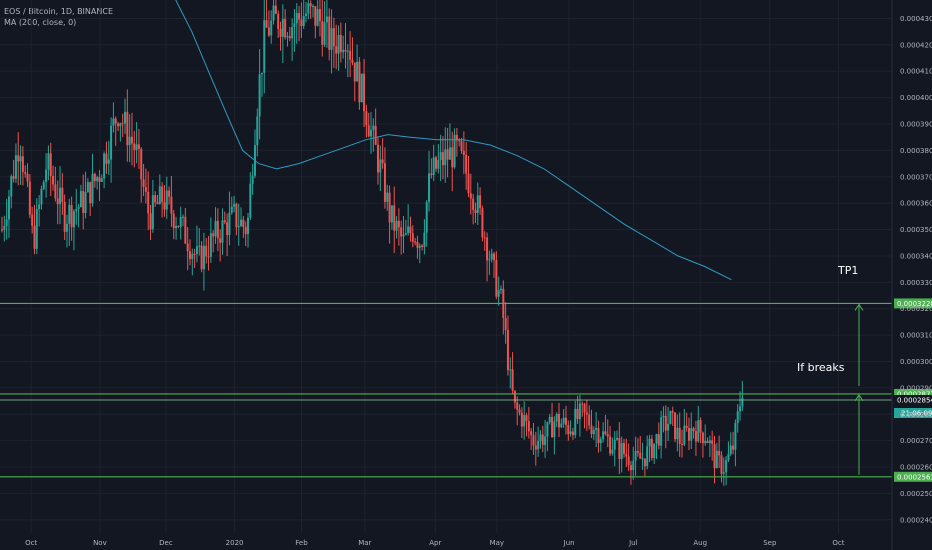  Describe the element at coordinates (914, 304) in the screenshot. I see `level-price-label: 0.0003220` at that location.